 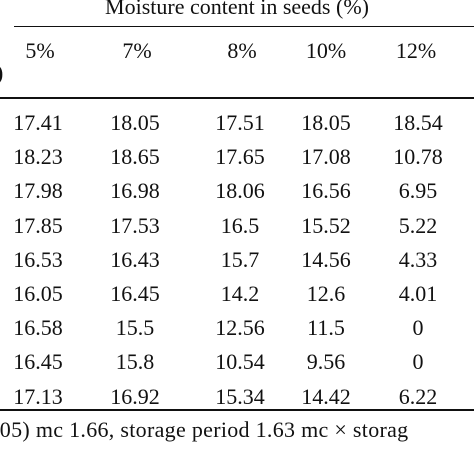 What do you see at coordinates (135, 191) in the screenshot?
I see `table-cell: 16.98` at bounding box center [135, 191].